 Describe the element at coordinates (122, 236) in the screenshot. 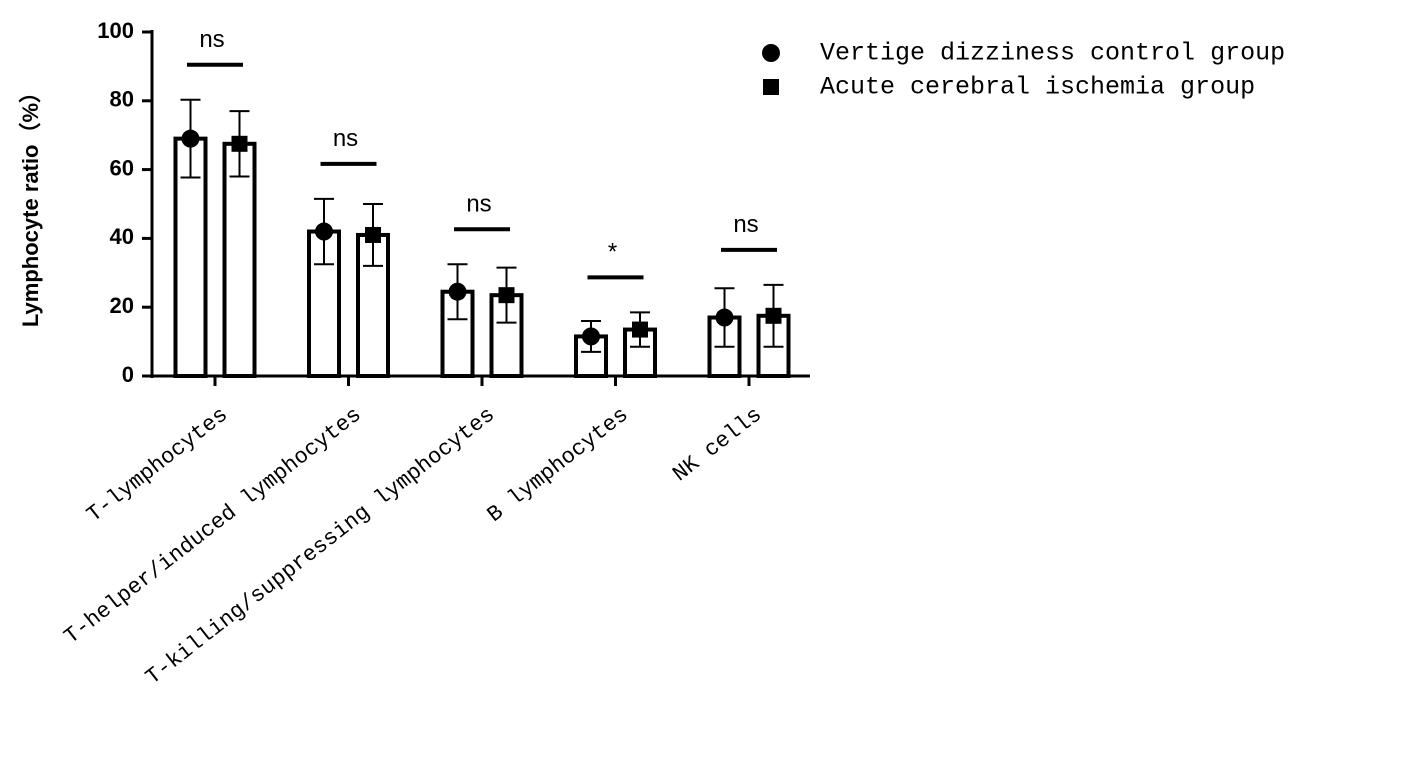

I see `y-tick-label: 40` at that location.